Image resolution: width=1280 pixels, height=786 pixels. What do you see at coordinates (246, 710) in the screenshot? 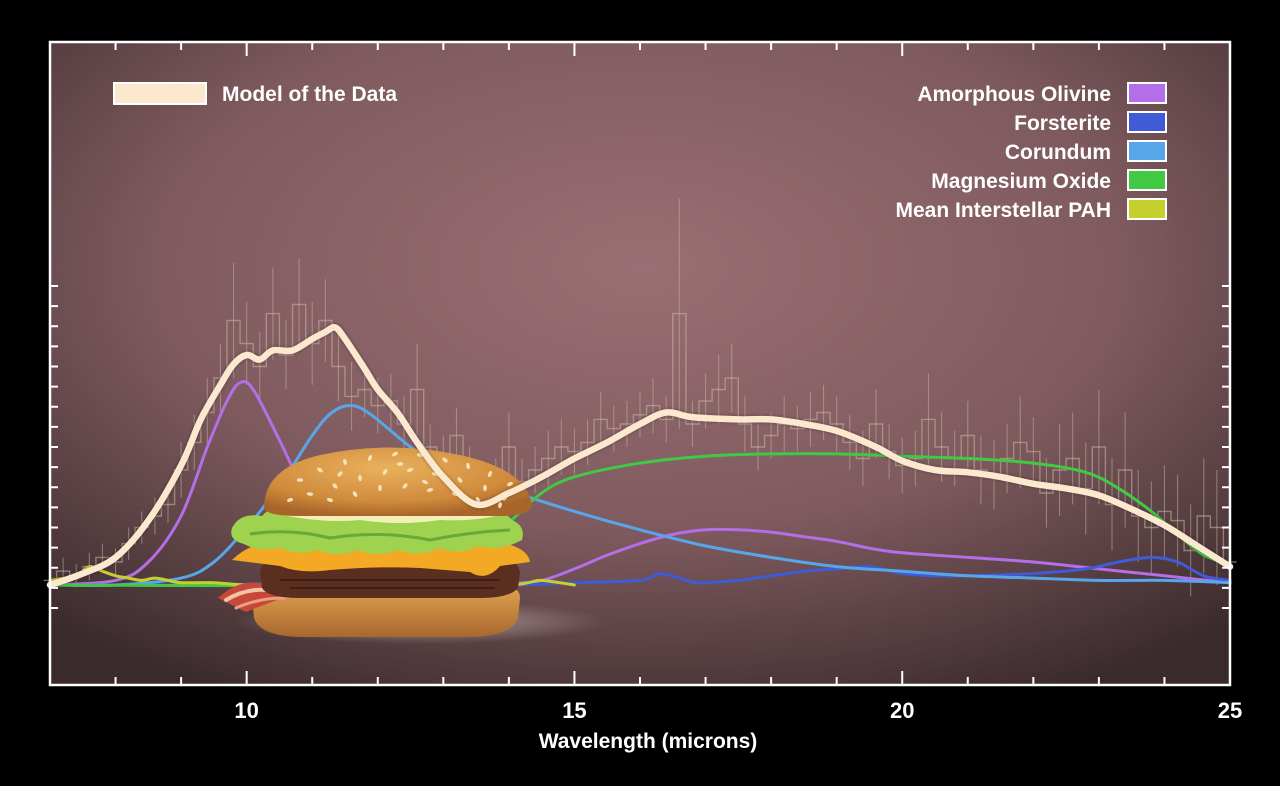
I see `x-tick-label: 10` at bounding box center [246, 710].